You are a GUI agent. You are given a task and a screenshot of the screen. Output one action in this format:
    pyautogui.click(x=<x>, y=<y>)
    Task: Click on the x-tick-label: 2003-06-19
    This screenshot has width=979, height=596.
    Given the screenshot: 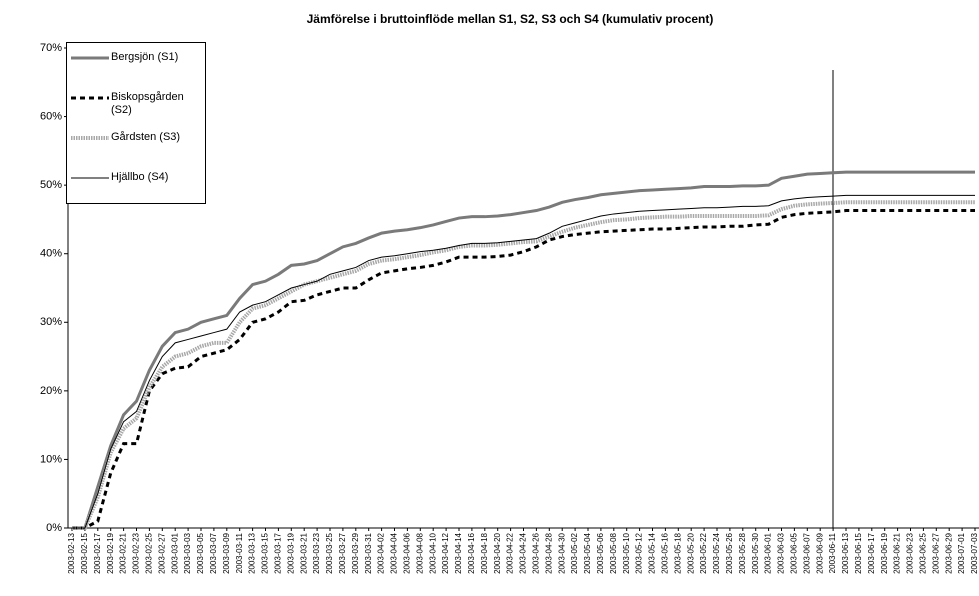 What is the action you would take?
    pyautogui.click(x=884, y=552)
    